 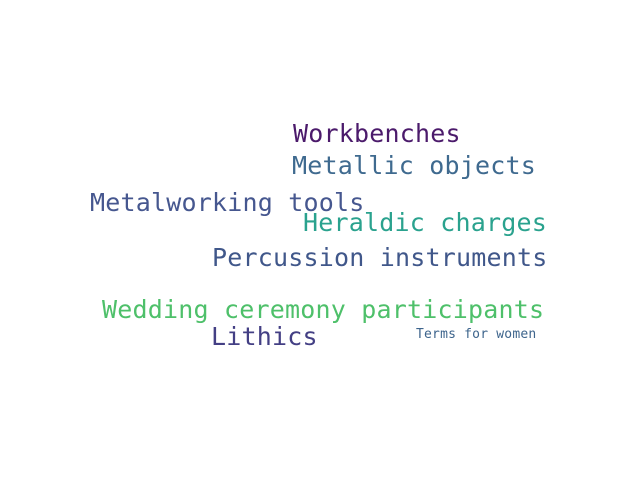 I want to click on word-workbenches: Workbenches, so click(x=377, y=133).